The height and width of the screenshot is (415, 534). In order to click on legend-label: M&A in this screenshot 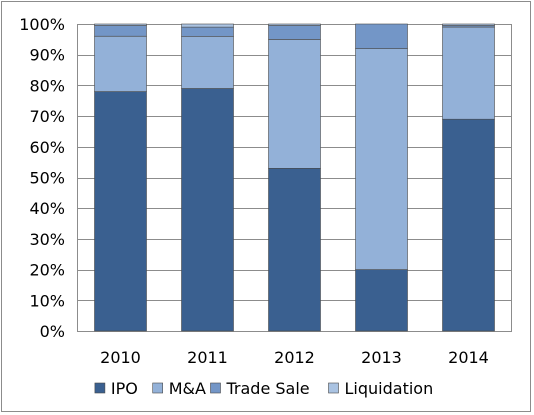, I will do `click(187, 388)`.